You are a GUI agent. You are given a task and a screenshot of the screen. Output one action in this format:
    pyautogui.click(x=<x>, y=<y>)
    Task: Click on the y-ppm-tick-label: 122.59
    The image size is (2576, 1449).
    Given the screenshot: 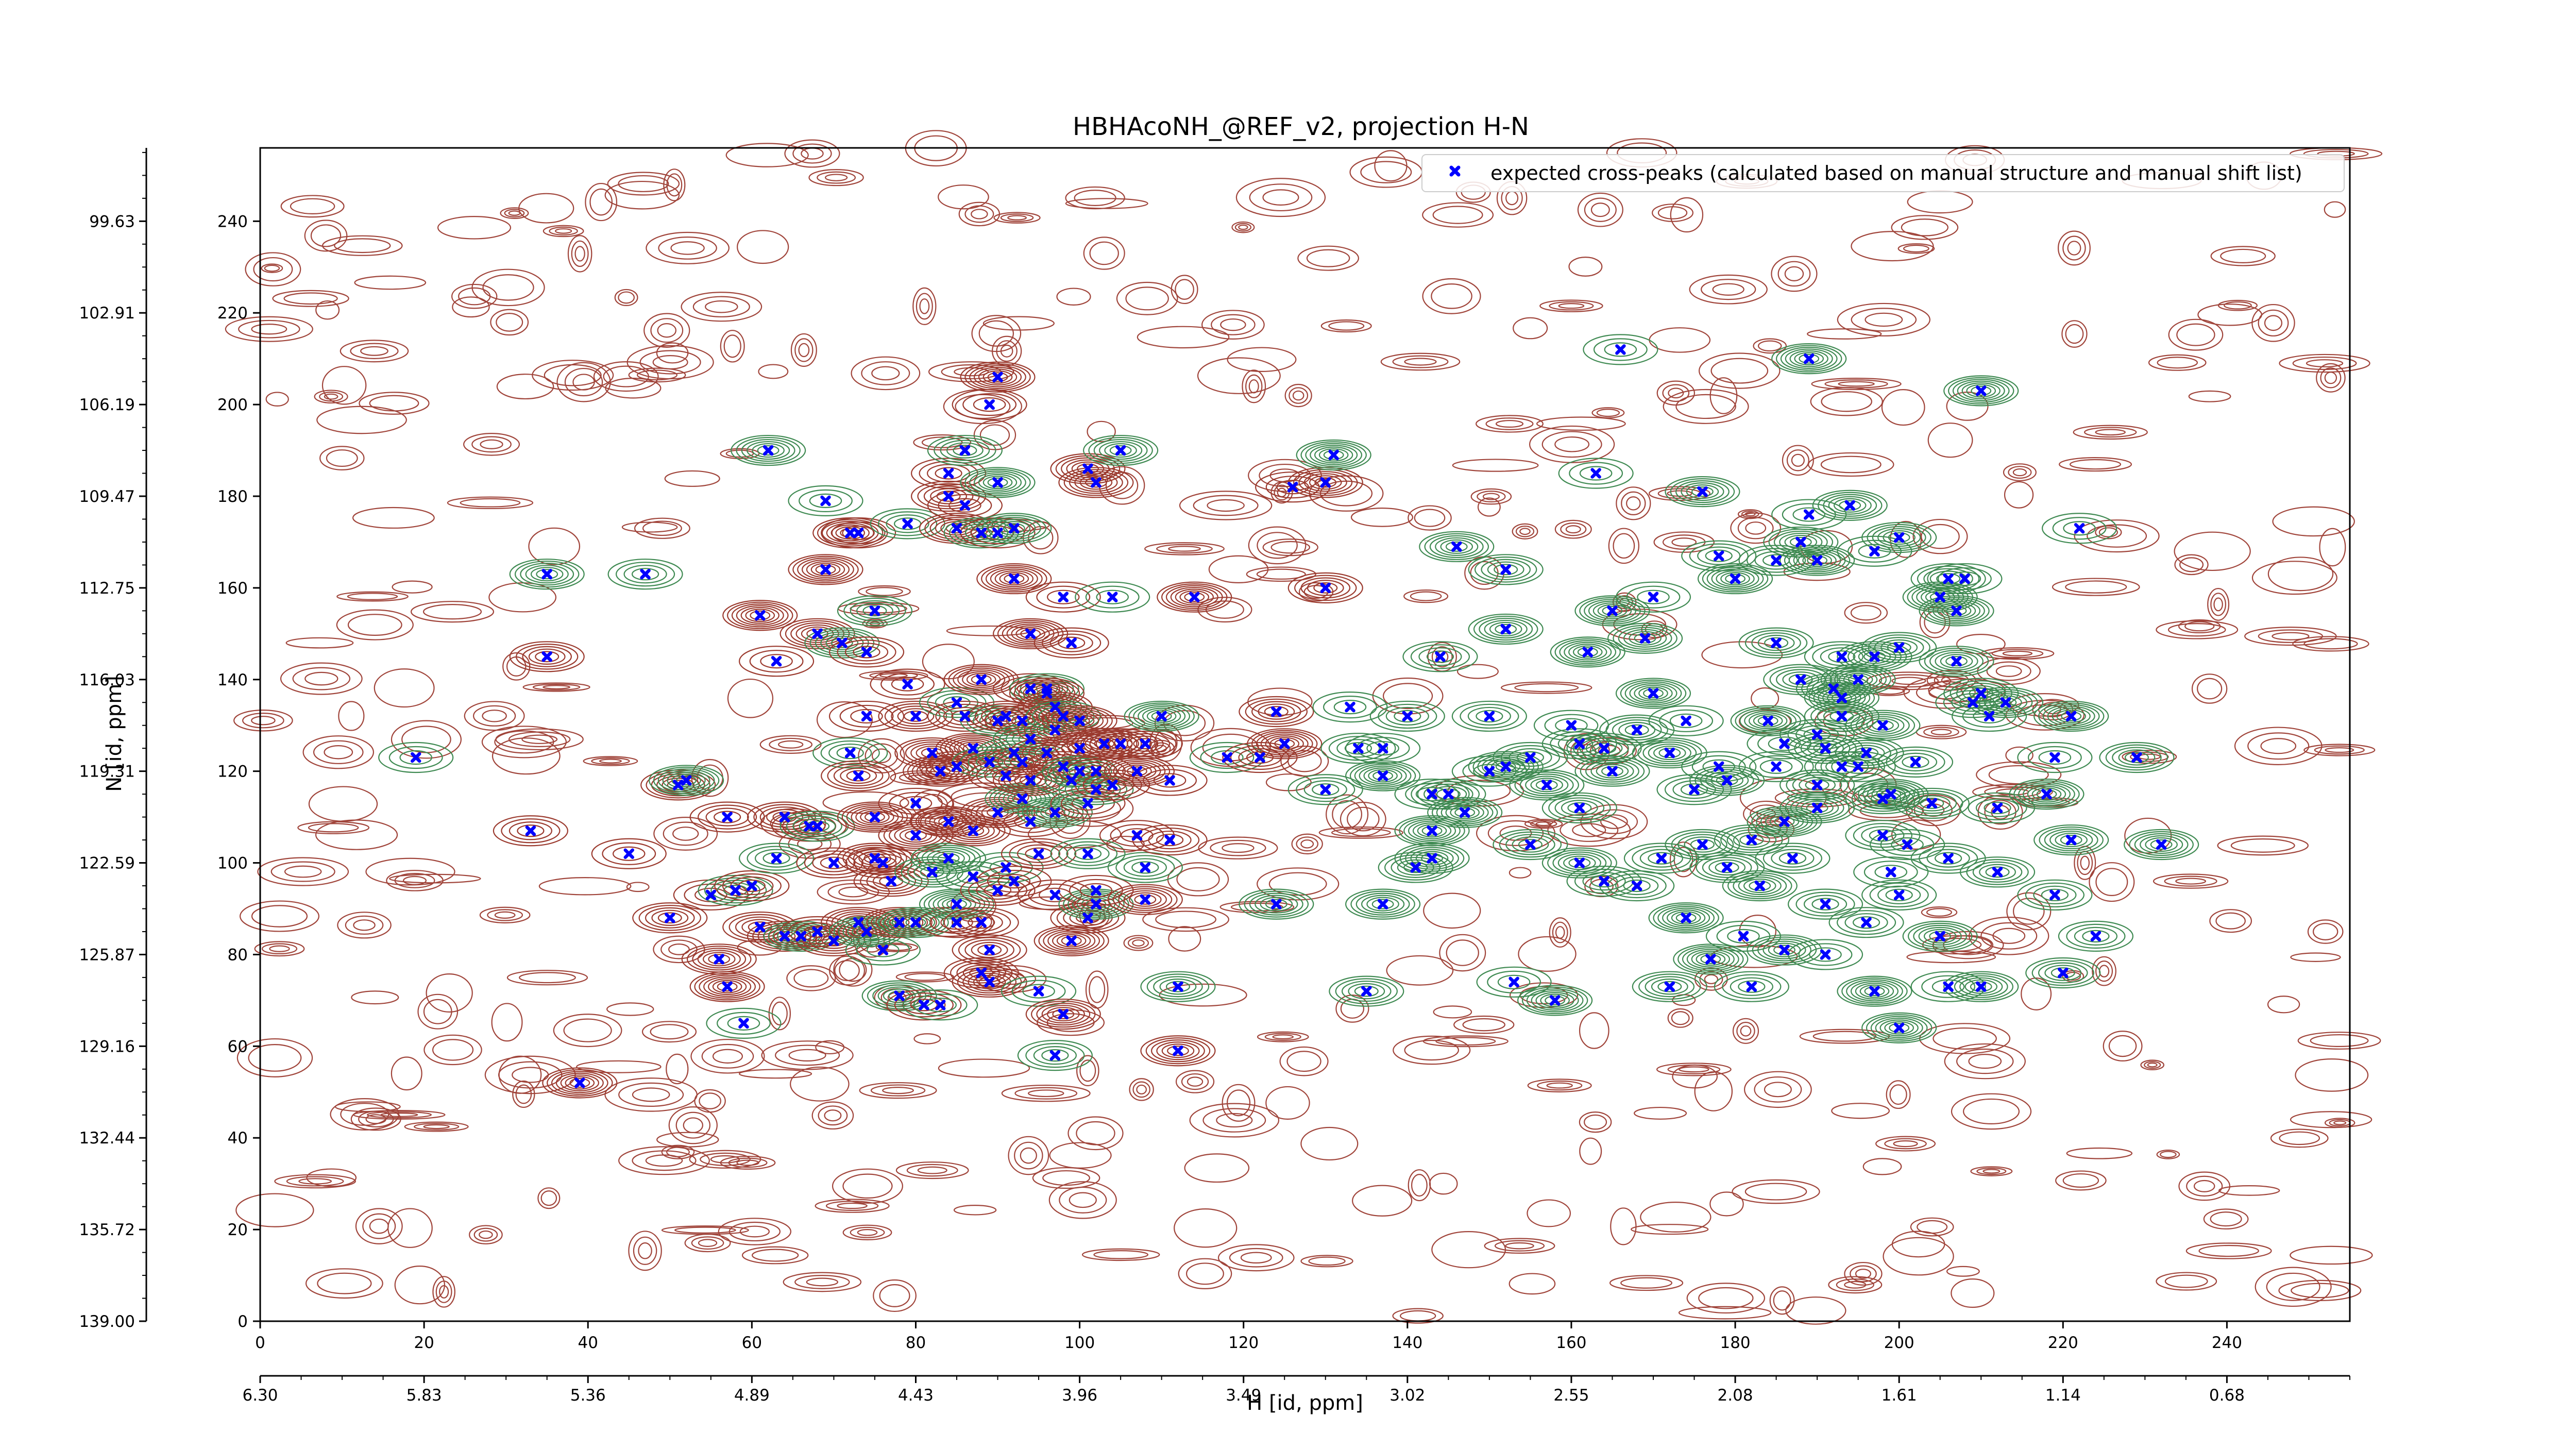 What is the action you would take?
    pyautogui.click(x=107, y=863)
    